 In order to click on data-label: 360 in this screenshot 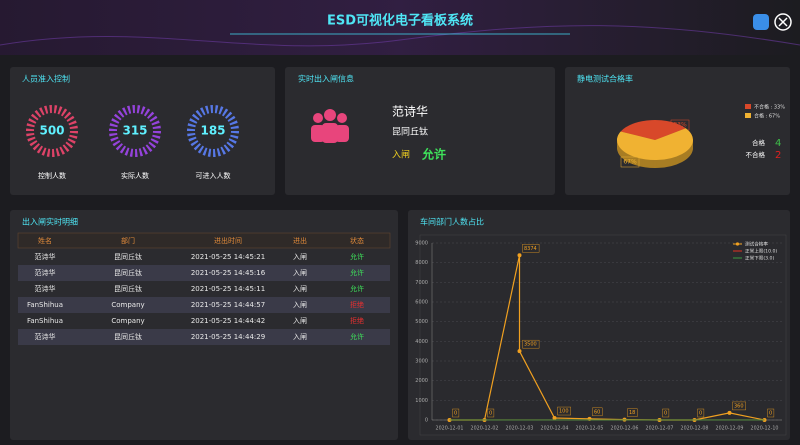, I will do `click(739, 406)`.